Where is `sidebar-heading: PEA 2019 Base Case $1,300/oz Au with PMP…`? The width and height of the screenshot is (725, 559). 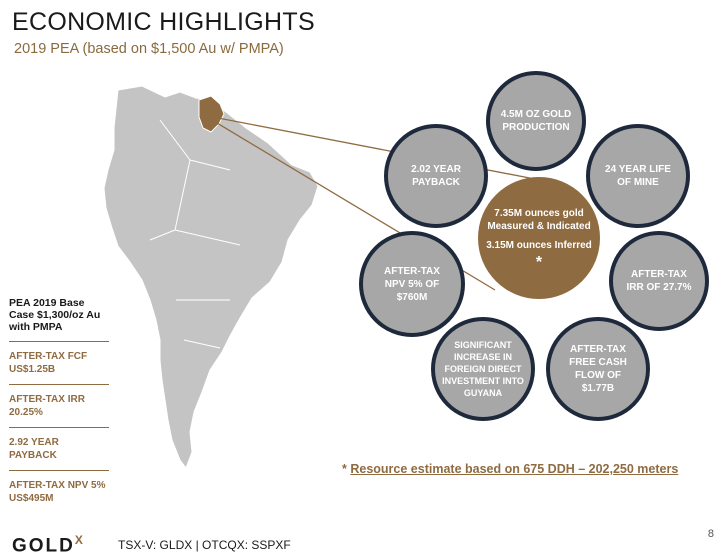
sidebar-heading: PEA 2019 Base Case $1,300/oz Au with PMP… is located at coordinates (59, 319).